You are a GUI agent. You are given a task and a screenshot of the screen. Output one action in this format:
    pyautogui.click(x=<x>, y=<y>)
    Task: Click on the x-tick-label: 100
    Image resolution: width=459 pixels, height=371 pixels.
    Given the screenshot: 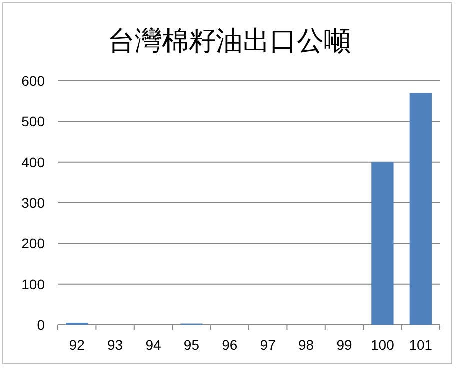 What is the action you would take?
    pyautogui.click(x=383, y=345)
    